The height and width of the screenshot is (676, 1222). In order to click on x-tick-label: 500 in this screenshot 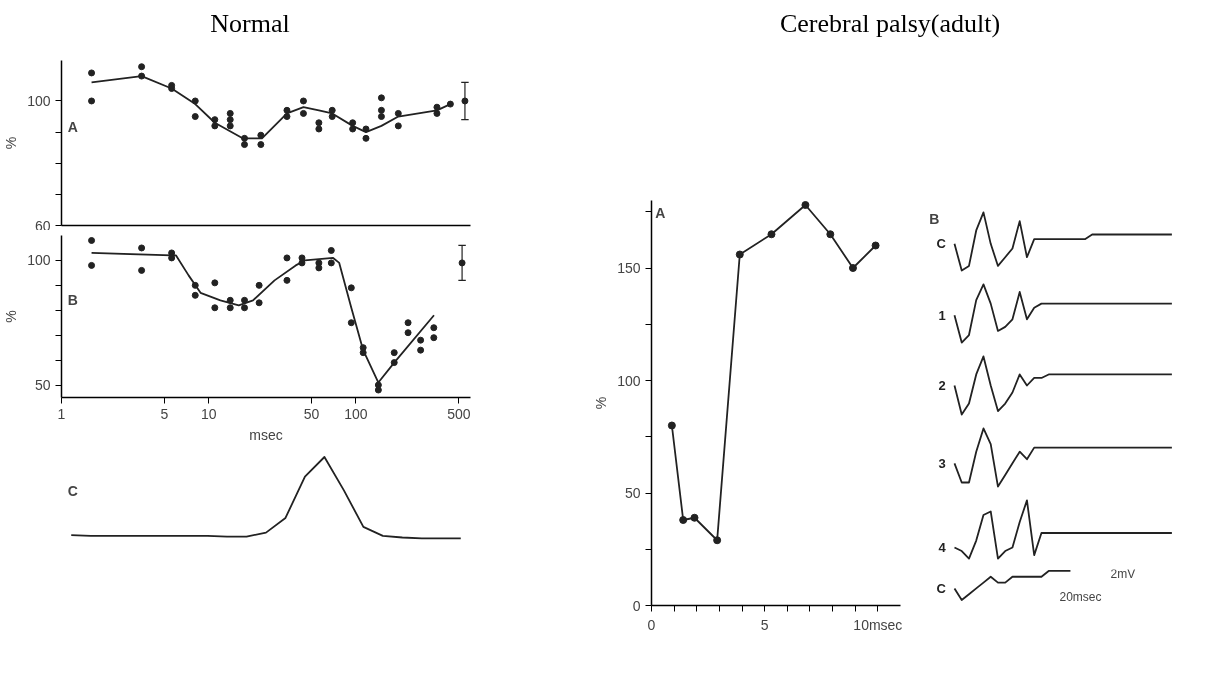, I will do `click(459, 413)`.